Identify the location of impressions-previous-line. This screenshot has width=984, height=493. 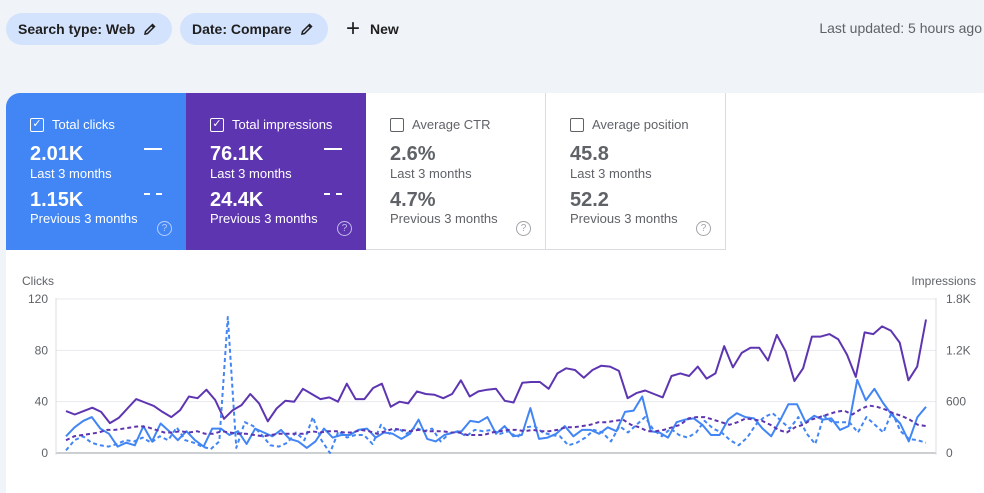
(496, 423).